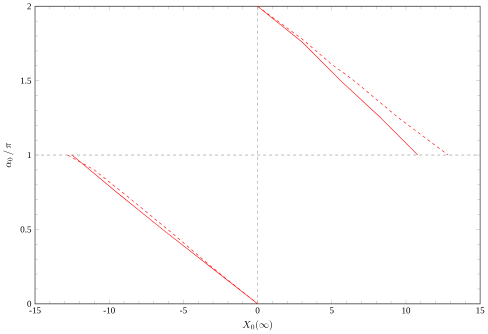  What do you see at coordinates (8, 155) in the screenshot?
I see `y-axis-title: $\alpha_0\,/\,\pi$` at bounding box center [8, 155].